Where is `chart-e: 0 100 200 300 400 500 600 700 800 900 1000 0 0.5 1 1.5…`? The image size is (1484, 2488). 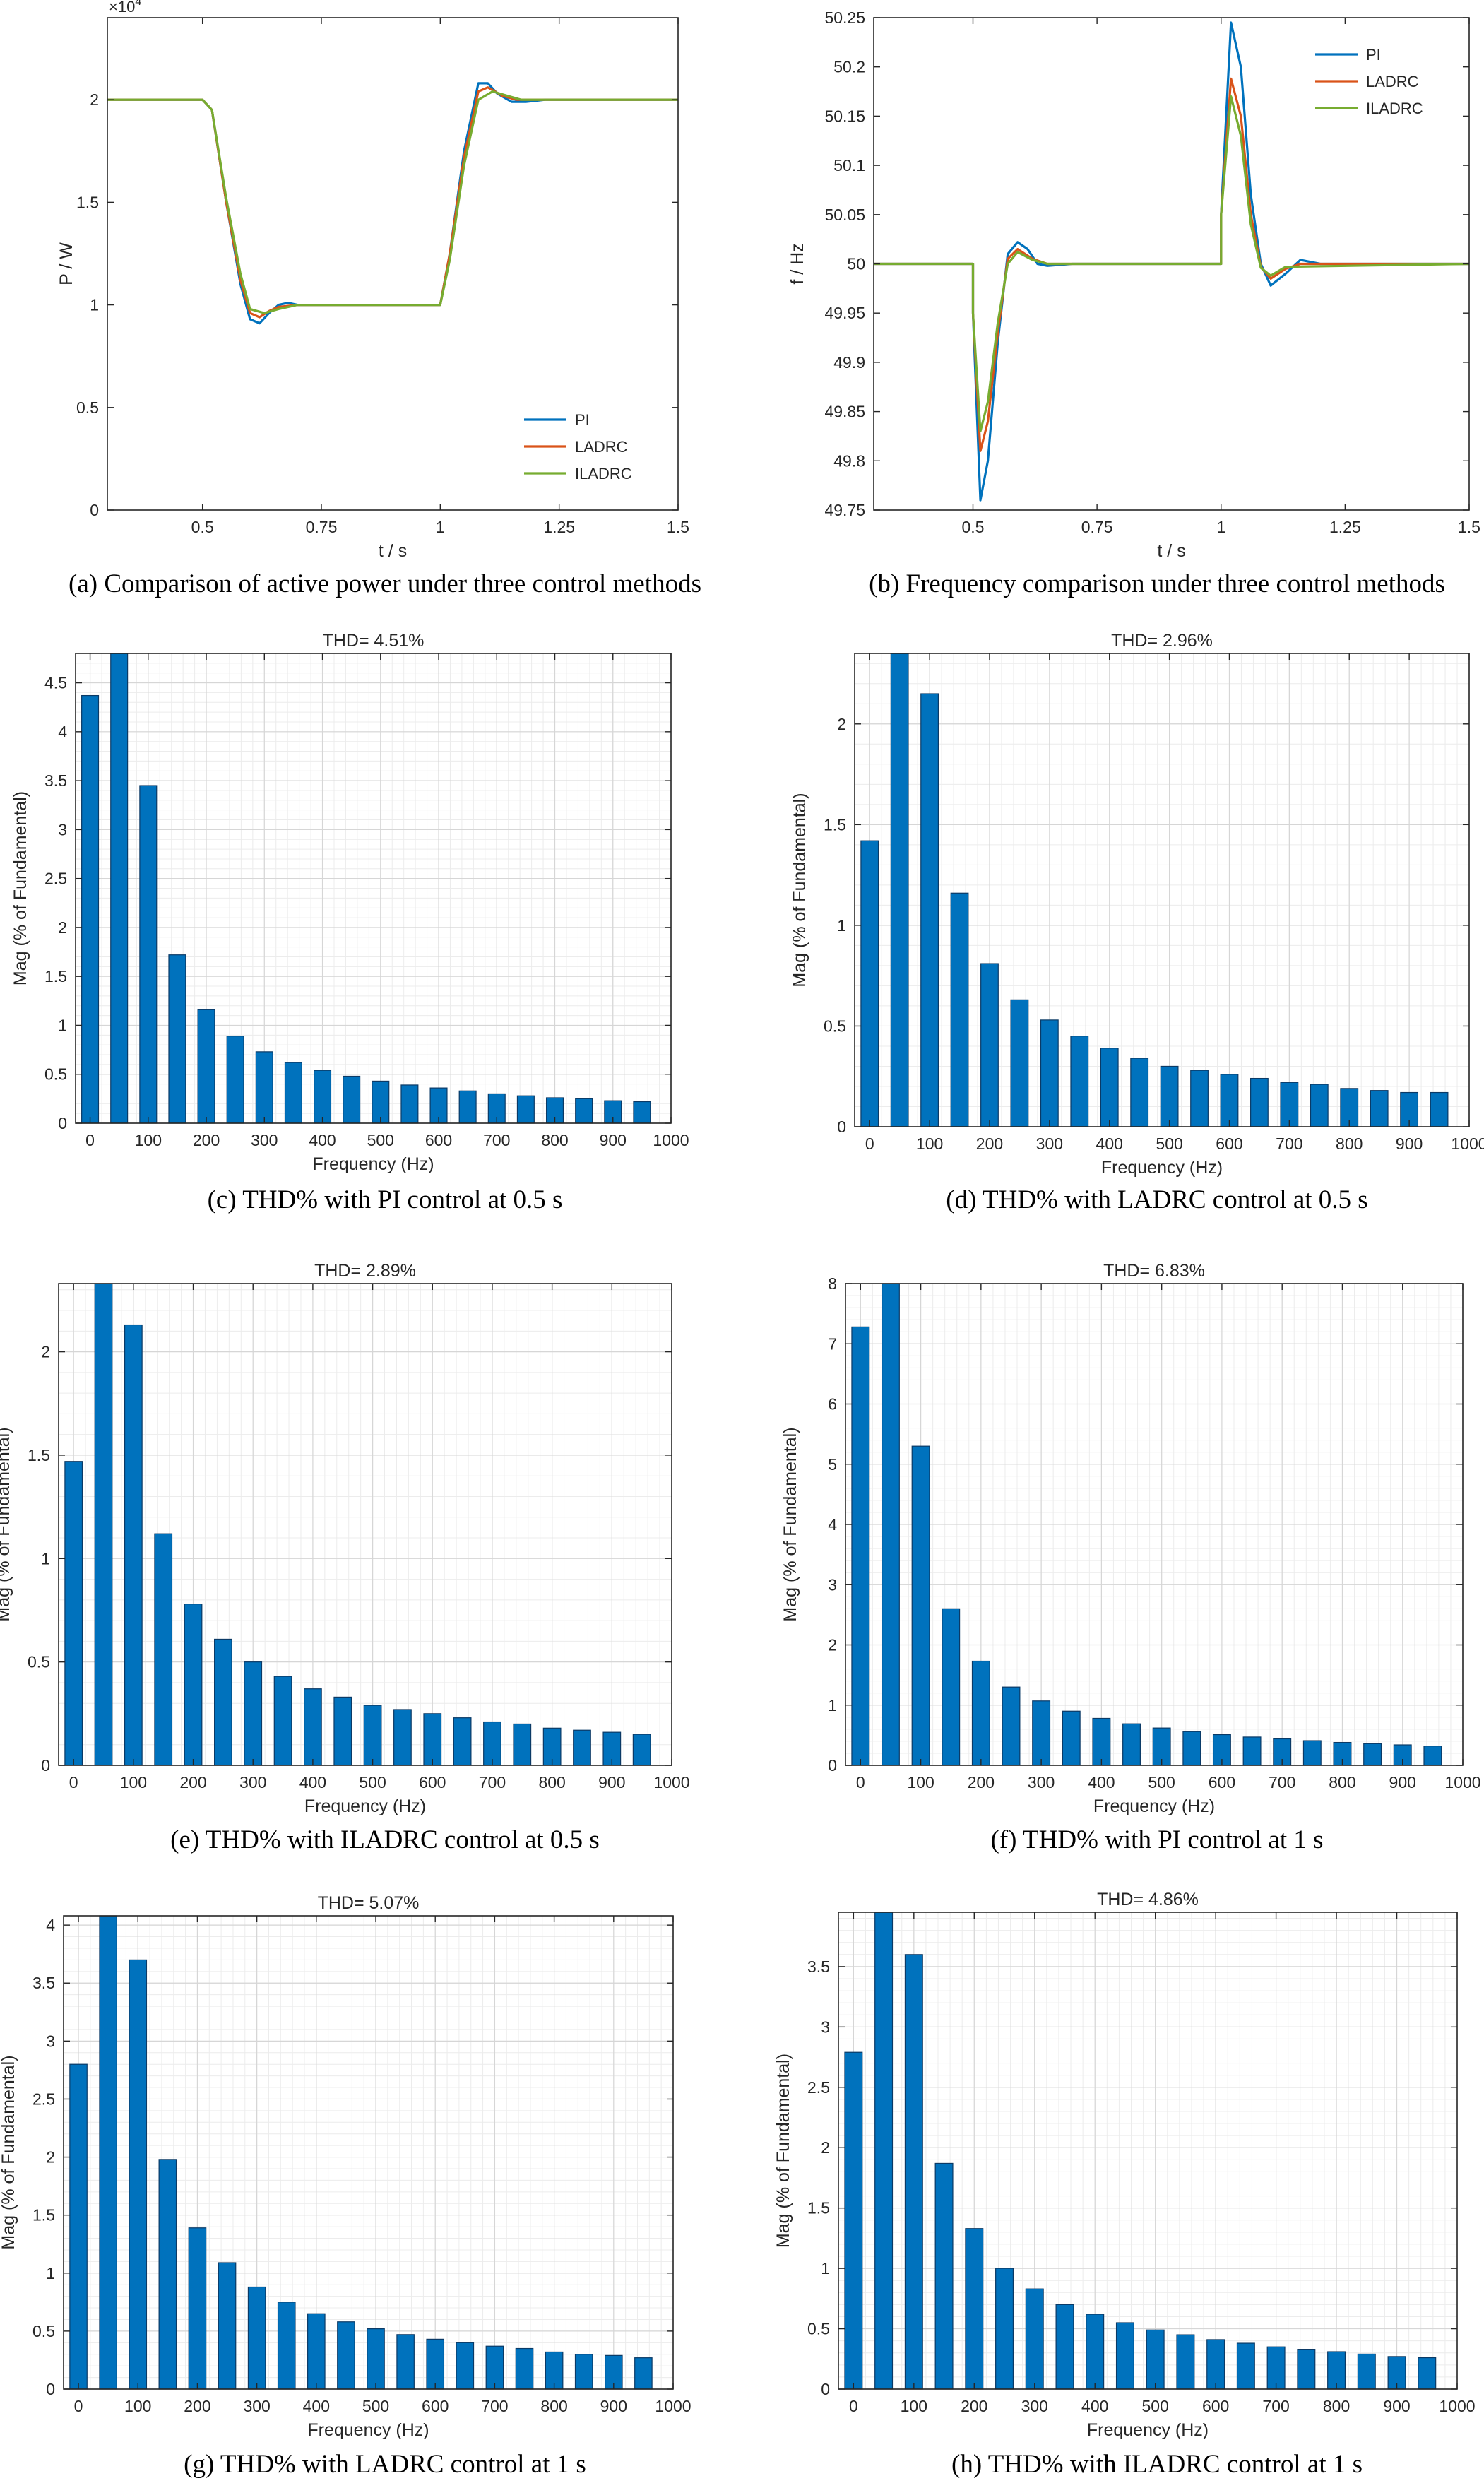
chart-e: 0 100 200 300 400 500 600 700 800 900 1000 0 0.5 1 1.5… is located at coordinates (345, 1557).